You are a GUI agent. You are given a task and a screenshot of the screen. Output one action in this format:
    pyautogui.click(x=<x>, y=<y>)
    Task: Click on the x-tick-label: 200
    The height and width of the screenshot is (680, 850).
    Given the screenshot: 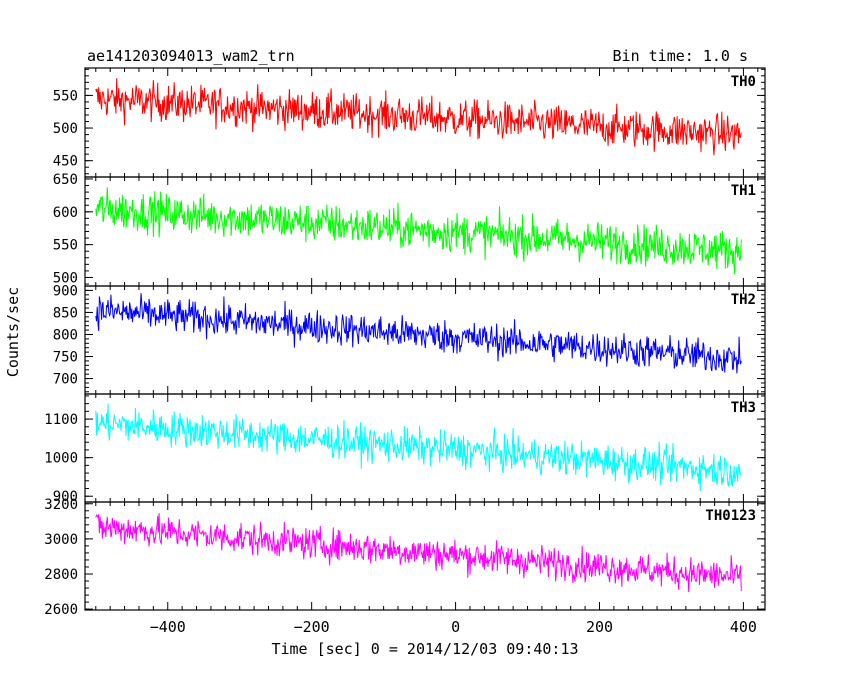 What is the action you would take?
    pyautogui.click(x=599, y=627)
    